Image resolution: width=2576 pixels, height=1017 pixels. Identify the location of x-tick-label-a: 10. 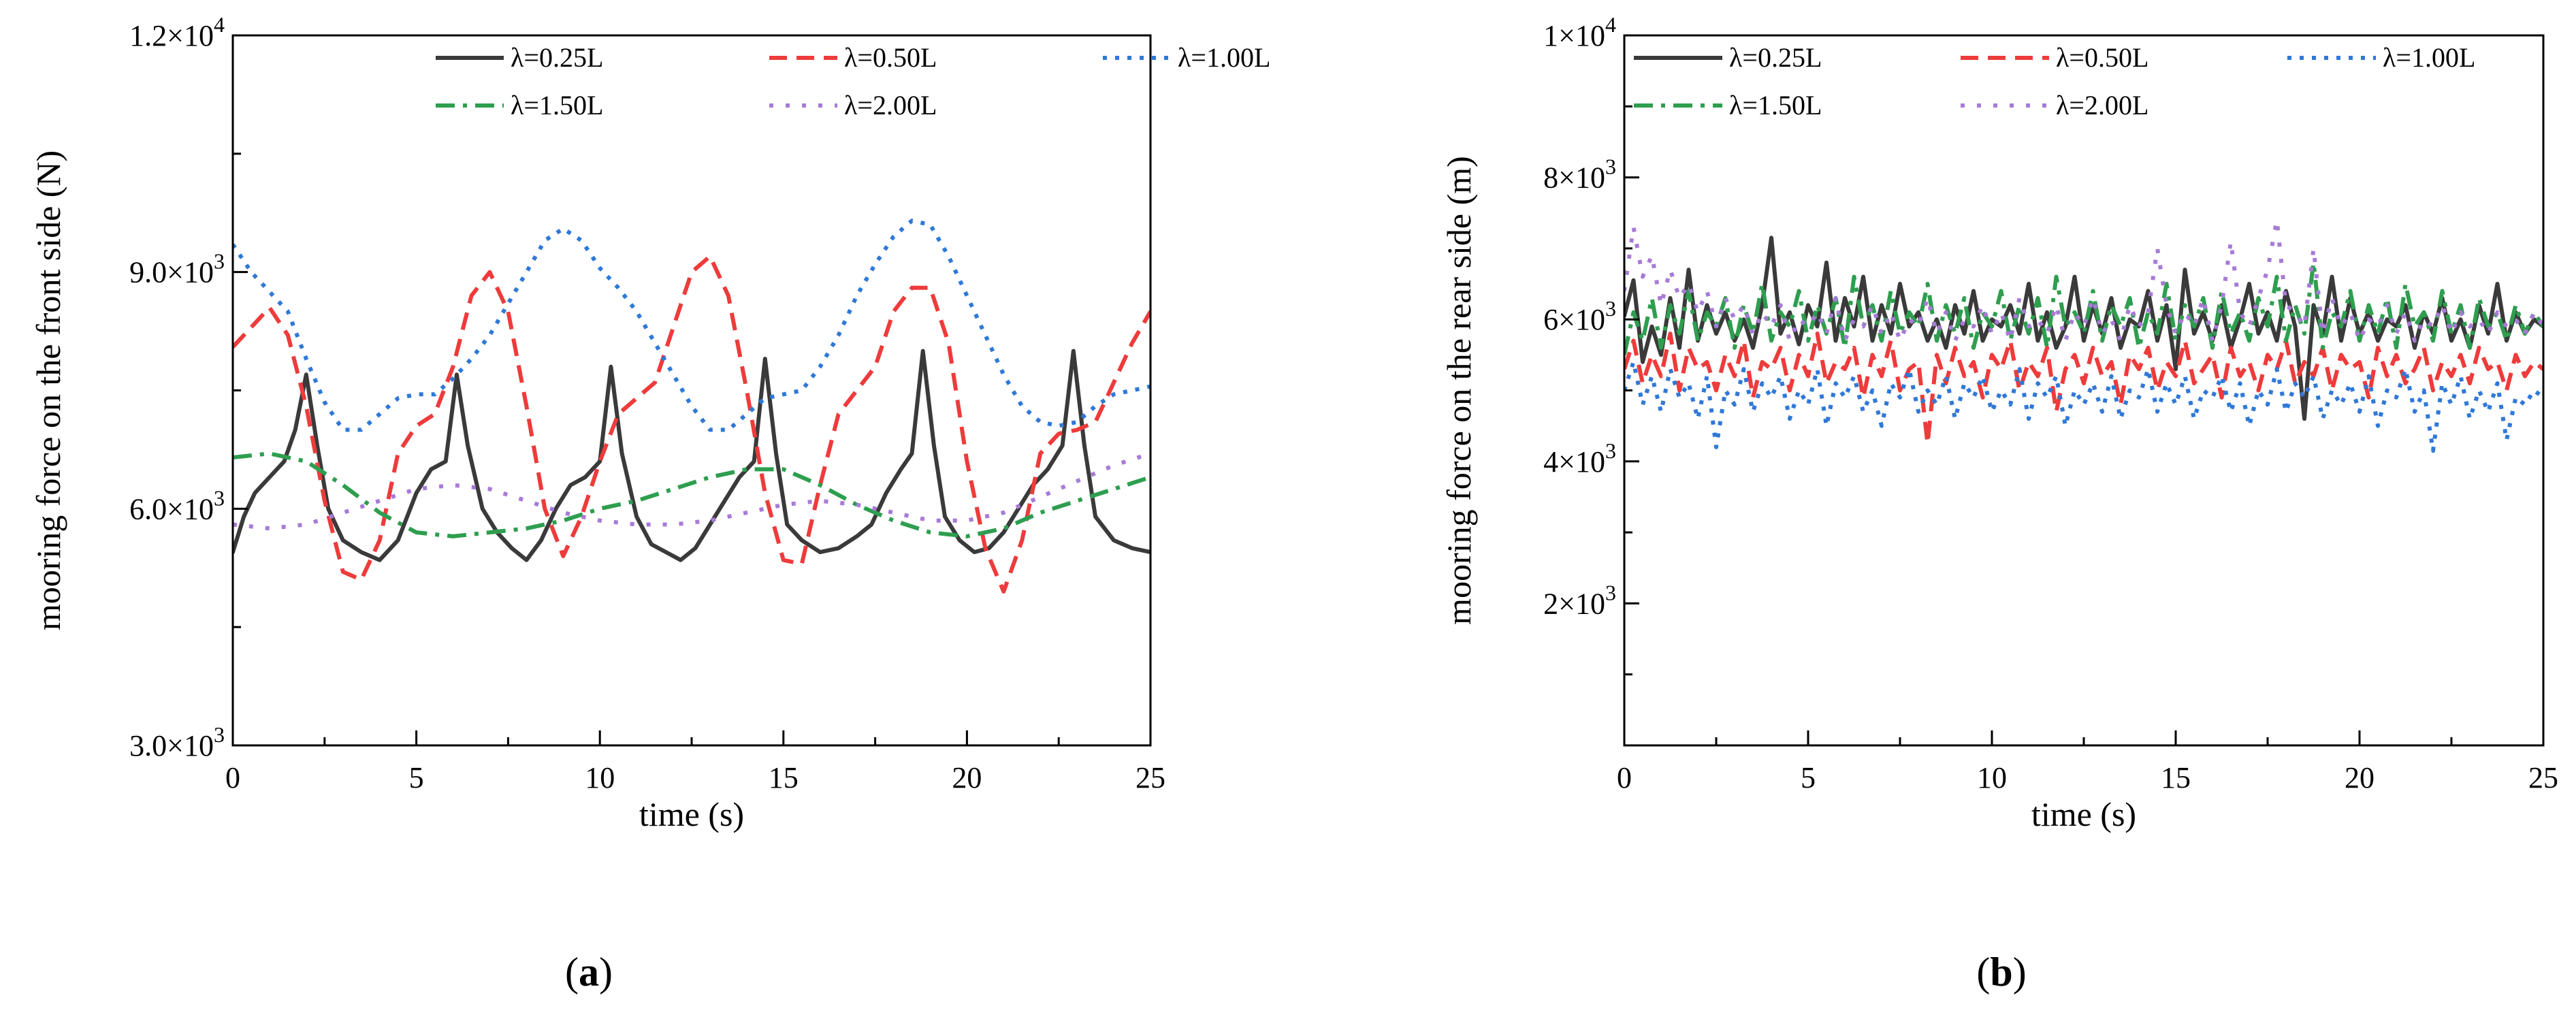
(600, 777).